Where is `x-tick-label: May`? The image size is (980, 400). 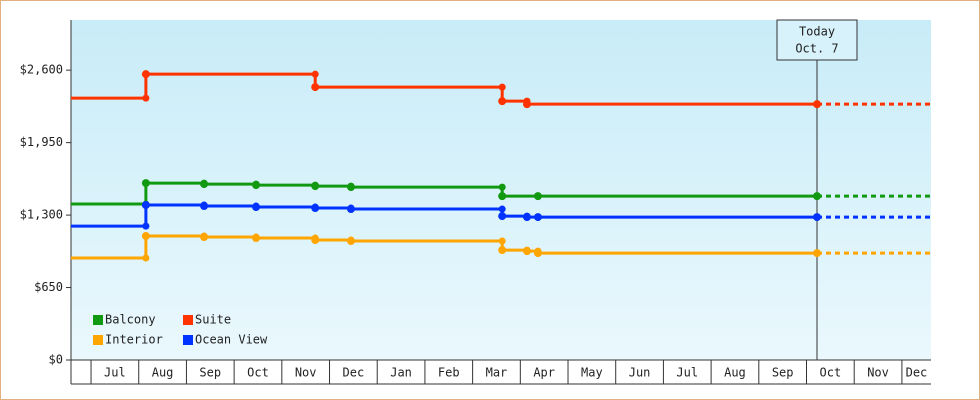
x-tick-label: May is located at coordinates (592, 373).